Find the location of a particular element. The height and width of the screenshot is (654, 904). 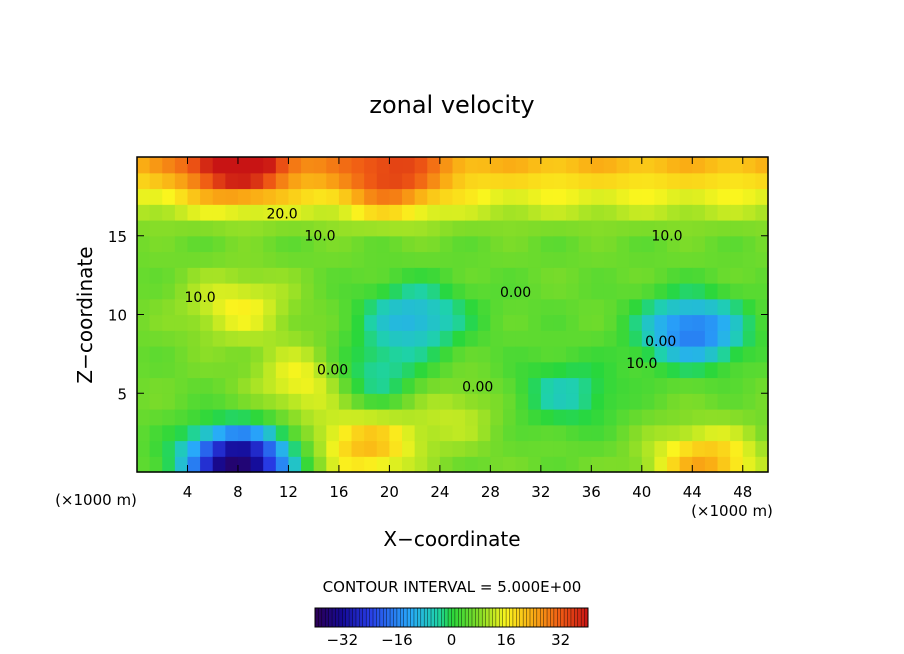

colorbar-tick-label: −16 is located at coordinates (397, 640).